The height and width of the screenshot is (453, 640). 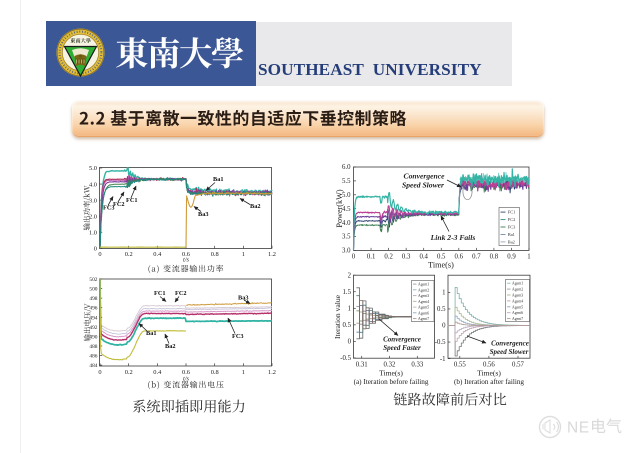 What do you see at coordinates (489, 365) in the screenshot?
I see `svg-text: 0.56` at bounding box center [489, 365].